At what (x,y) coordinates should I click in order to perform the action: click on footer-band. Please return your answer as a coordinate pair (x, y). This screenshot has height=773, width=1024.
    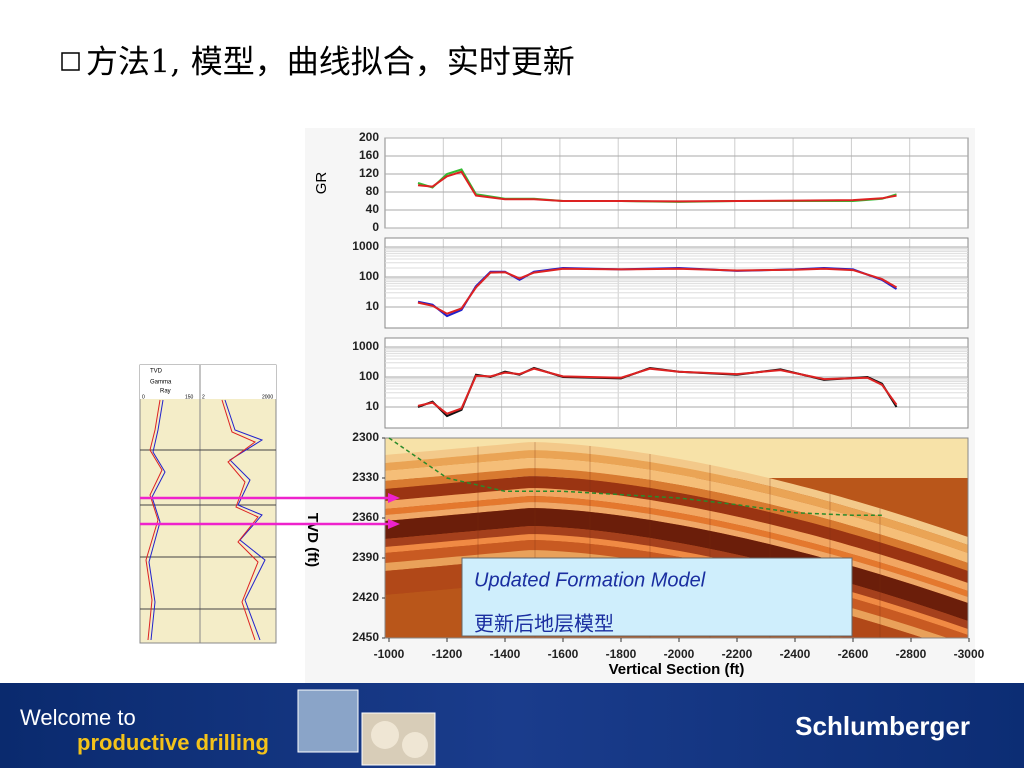
    Looking at the image, I should click on (512, 725).